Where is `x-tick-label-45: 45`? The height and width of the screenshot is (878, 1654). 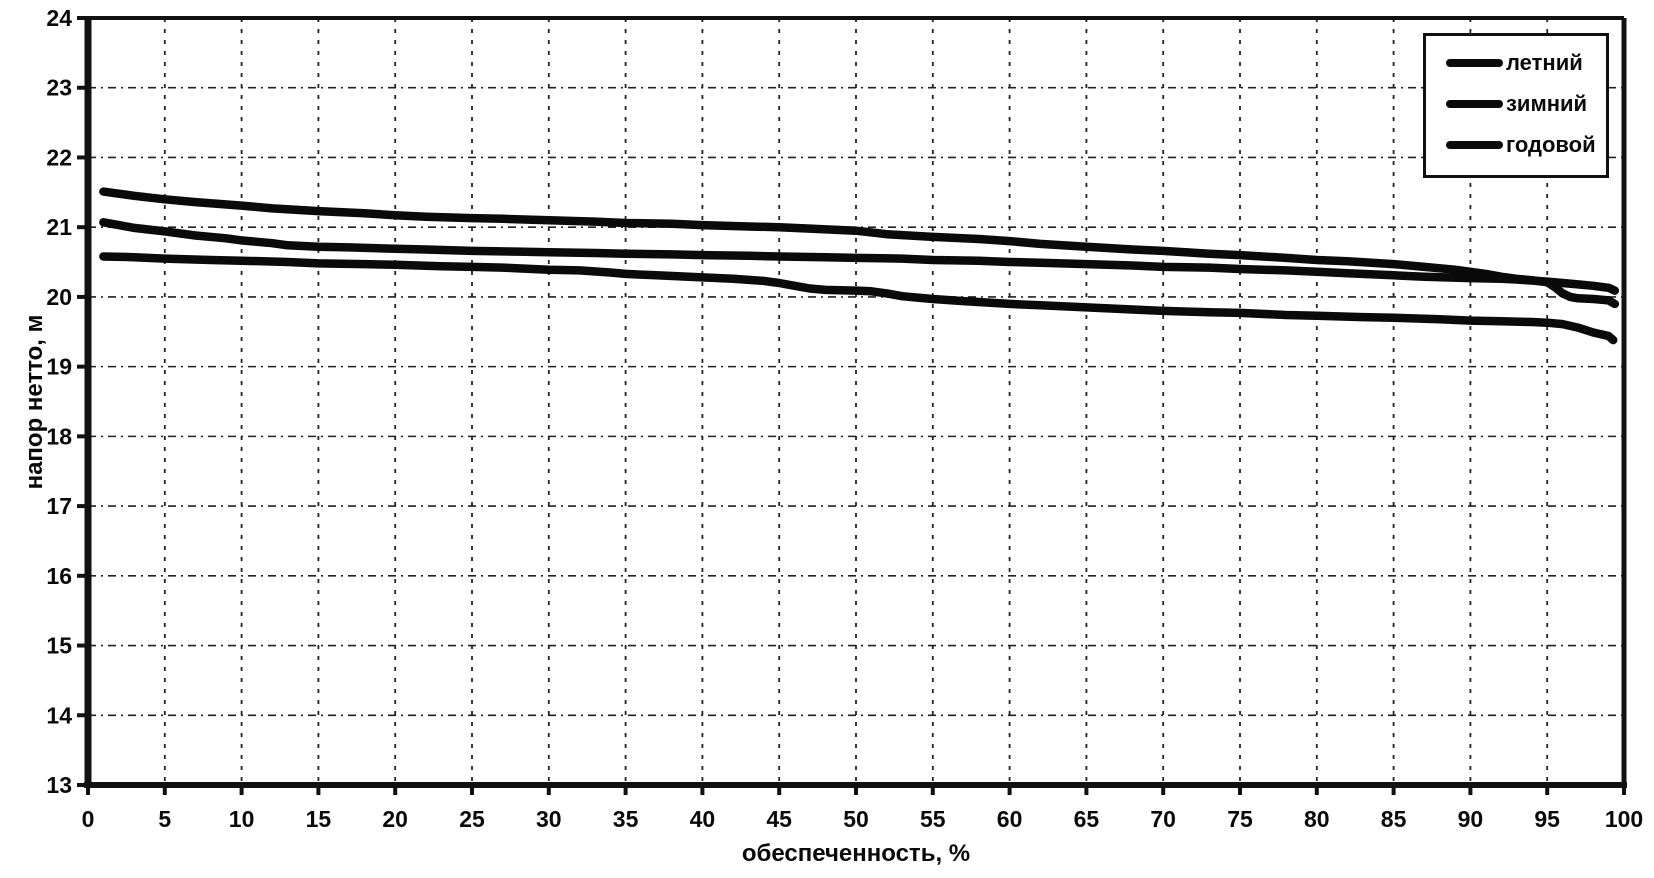
x-tick-label-45: 45 is located at coordinates (779, 819).